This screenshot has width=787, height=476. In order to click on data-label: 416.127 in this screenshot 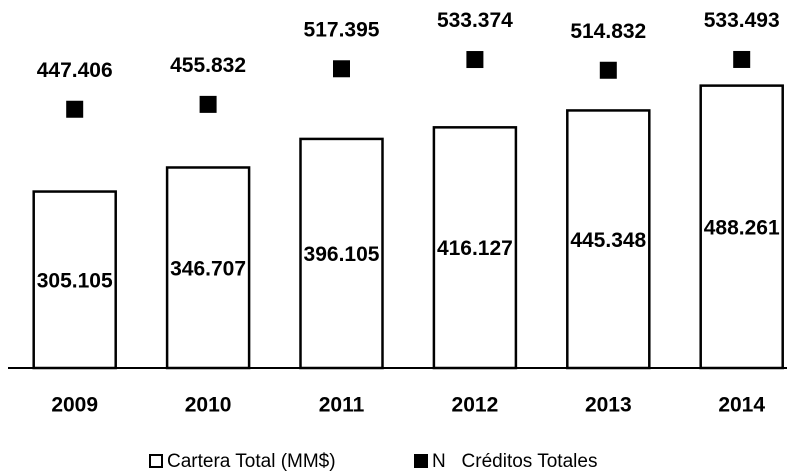, I will do `click(475, 248)`.